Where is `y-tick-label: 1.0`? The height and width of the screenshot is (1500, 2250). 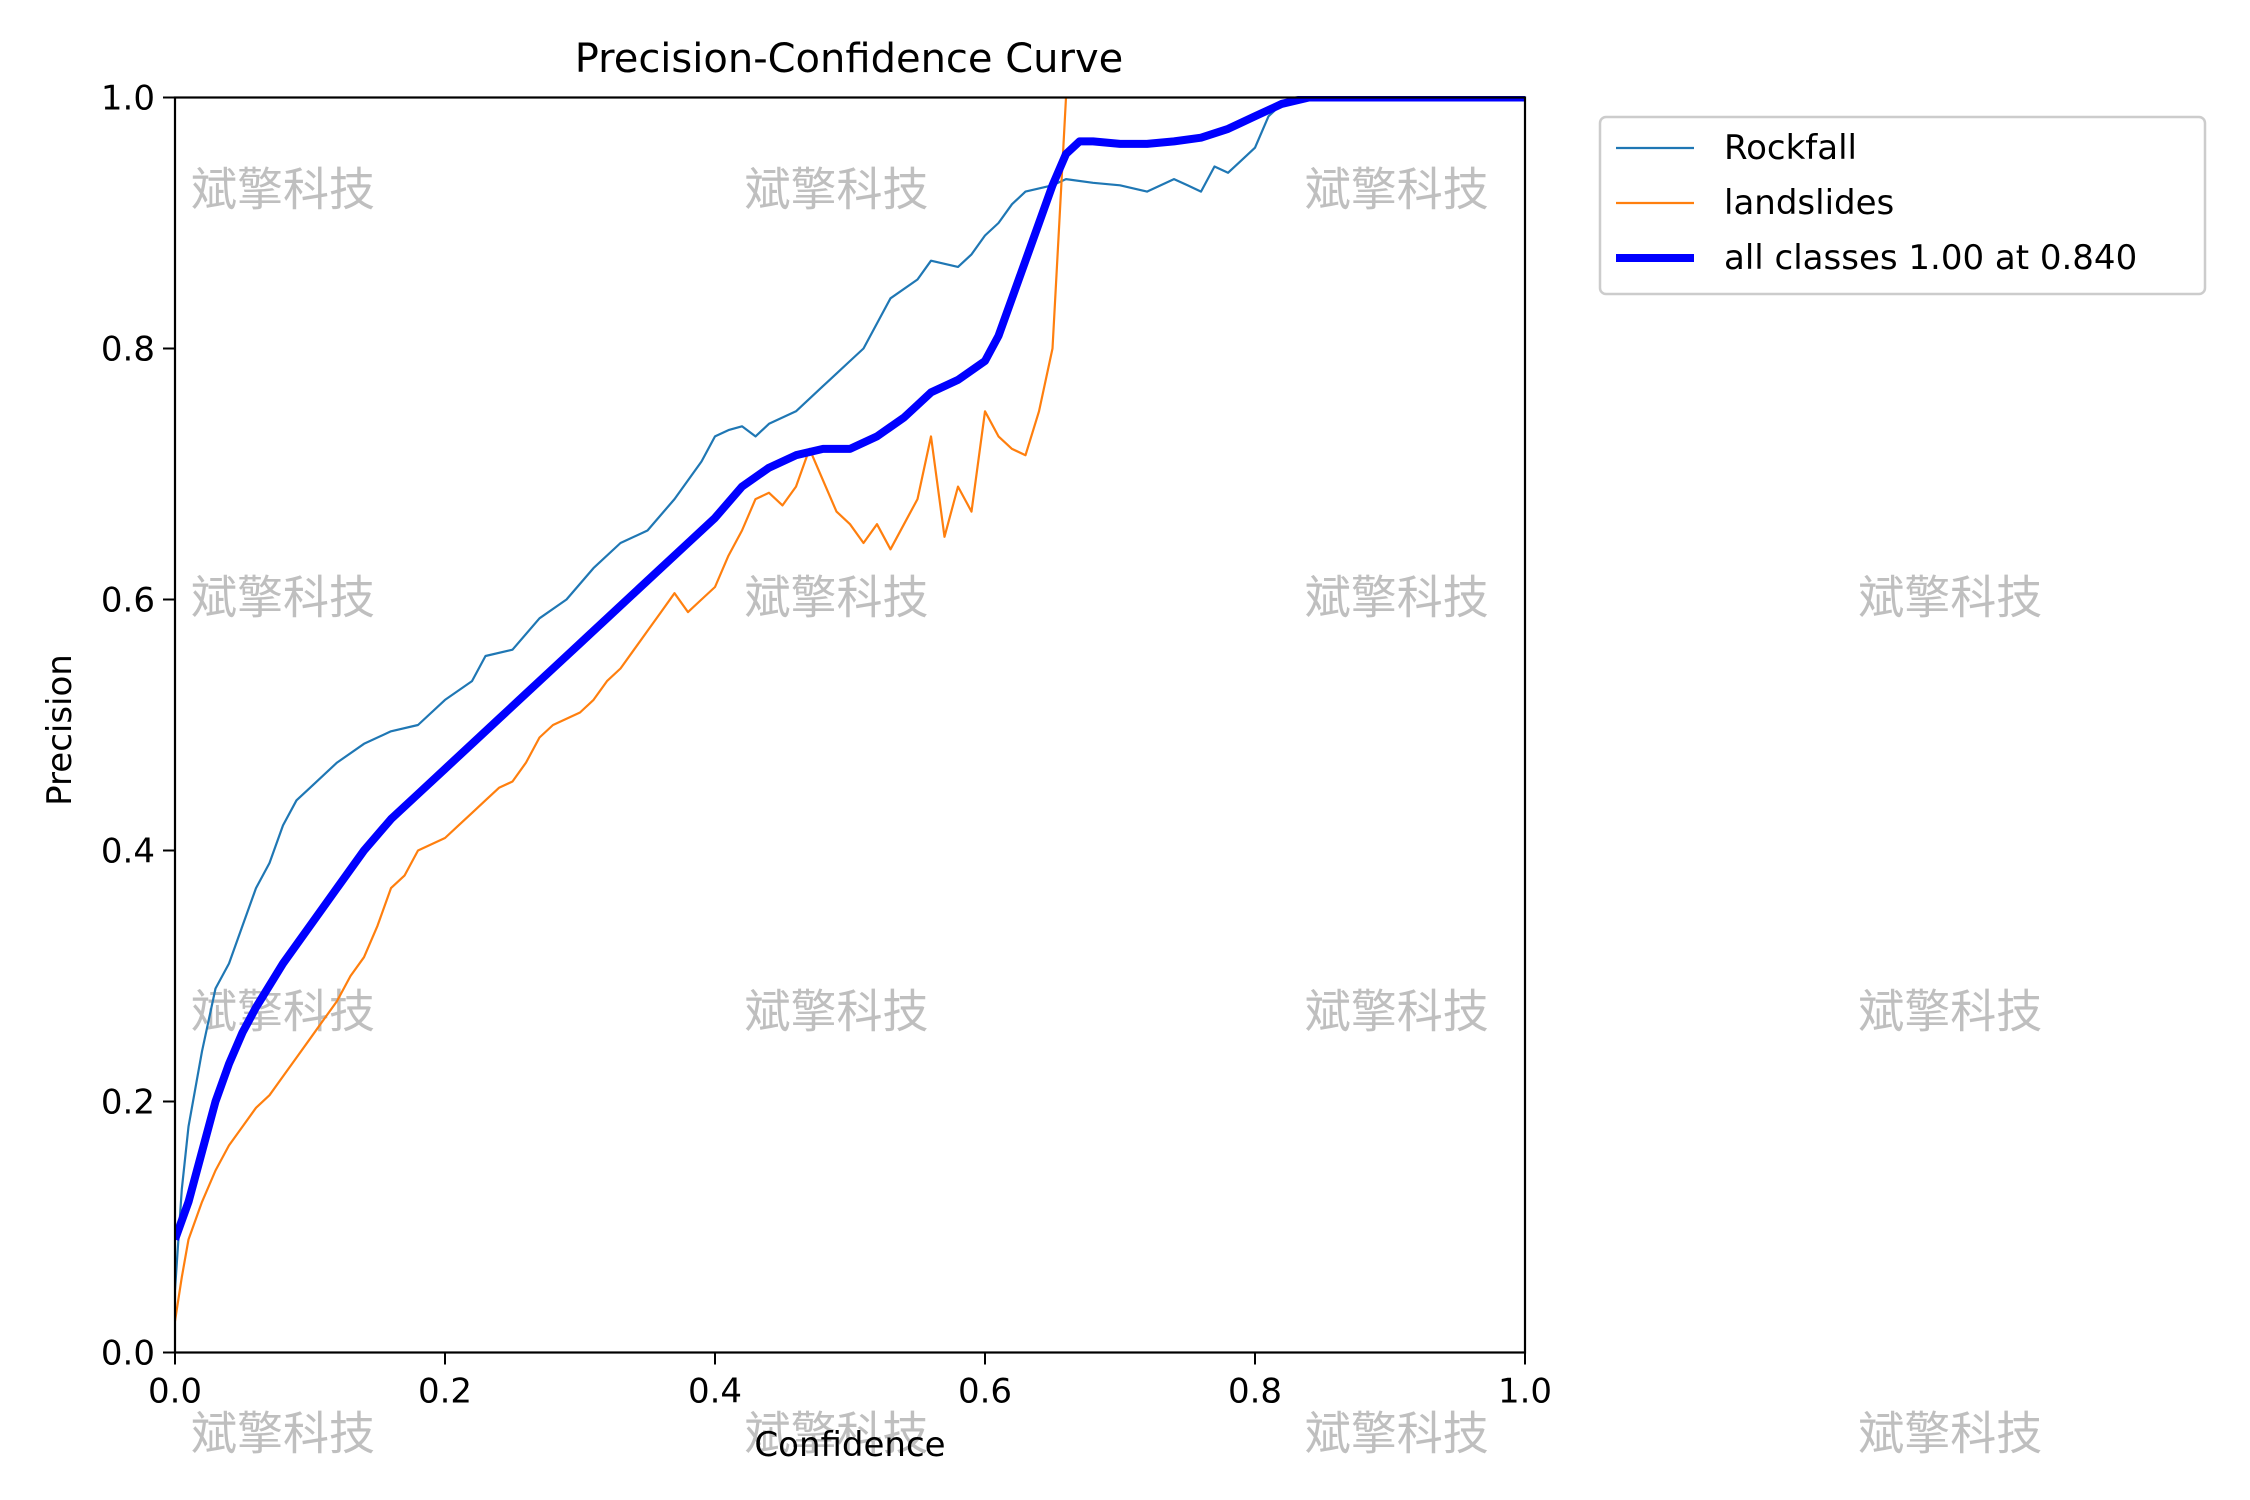 y-tick-label: 1.0 is located at coordinates (128, 99).